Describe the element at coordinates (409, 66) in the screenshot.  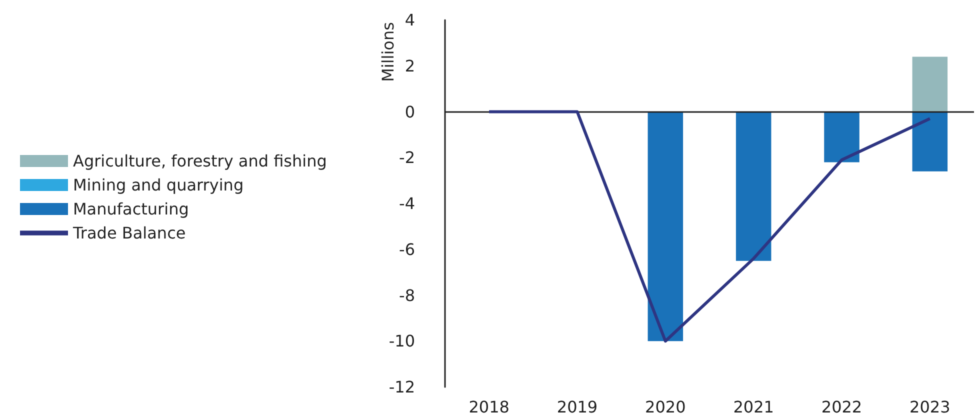
I see `y-tick-label: 2` at that location.